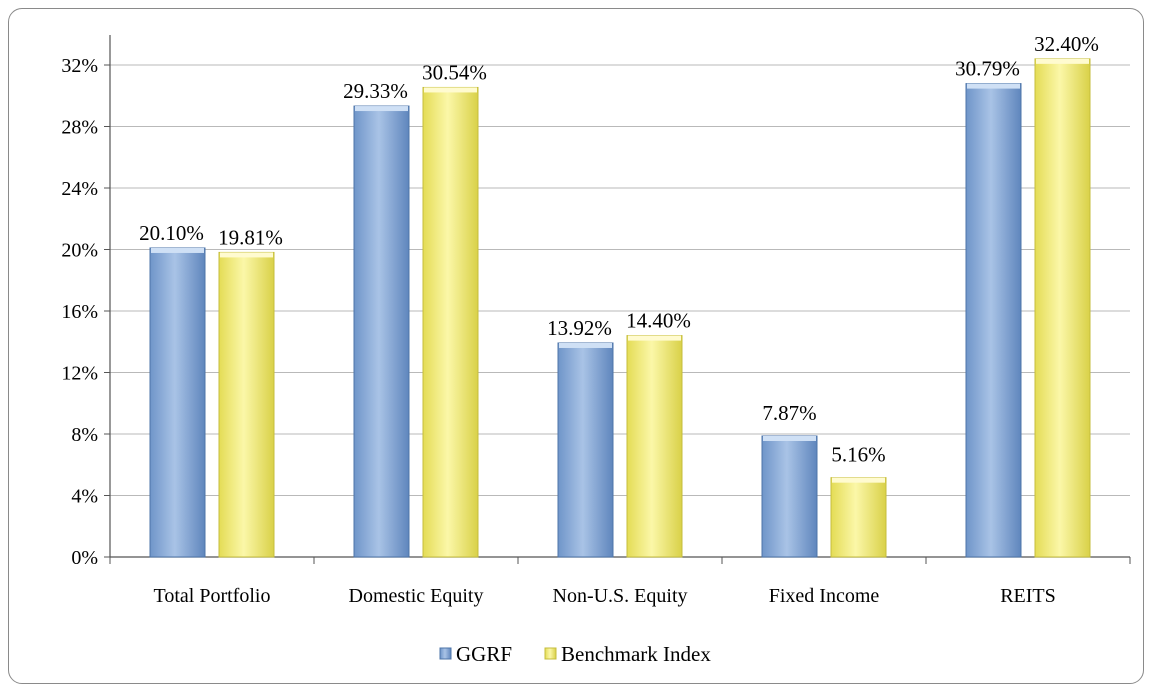  I want to click on legend-label: GGRF, so click(484, 654).